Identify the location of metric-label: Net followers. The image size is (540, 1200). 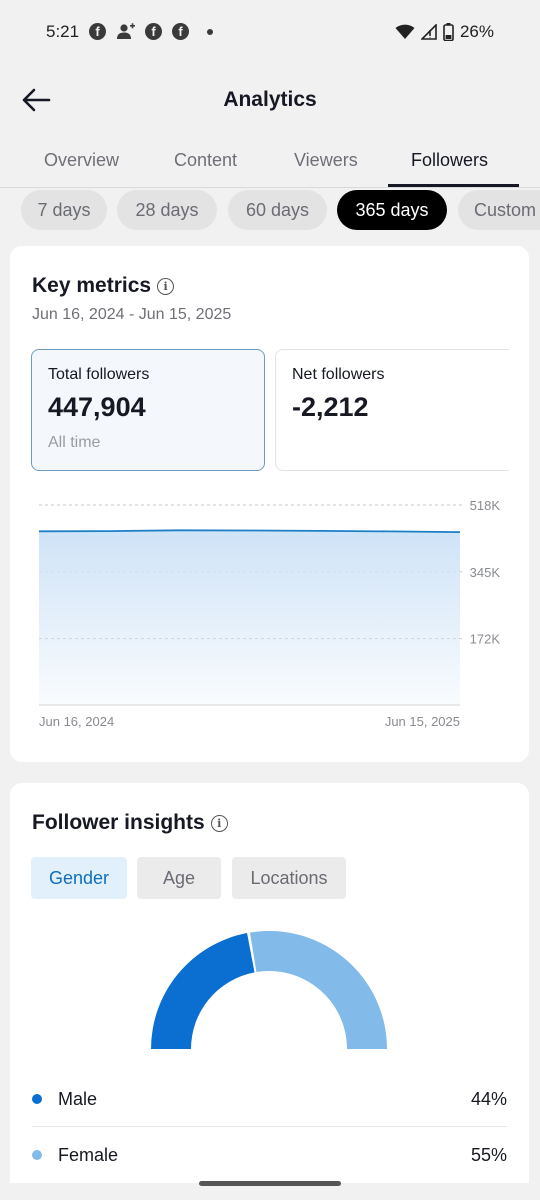
(338, 374).